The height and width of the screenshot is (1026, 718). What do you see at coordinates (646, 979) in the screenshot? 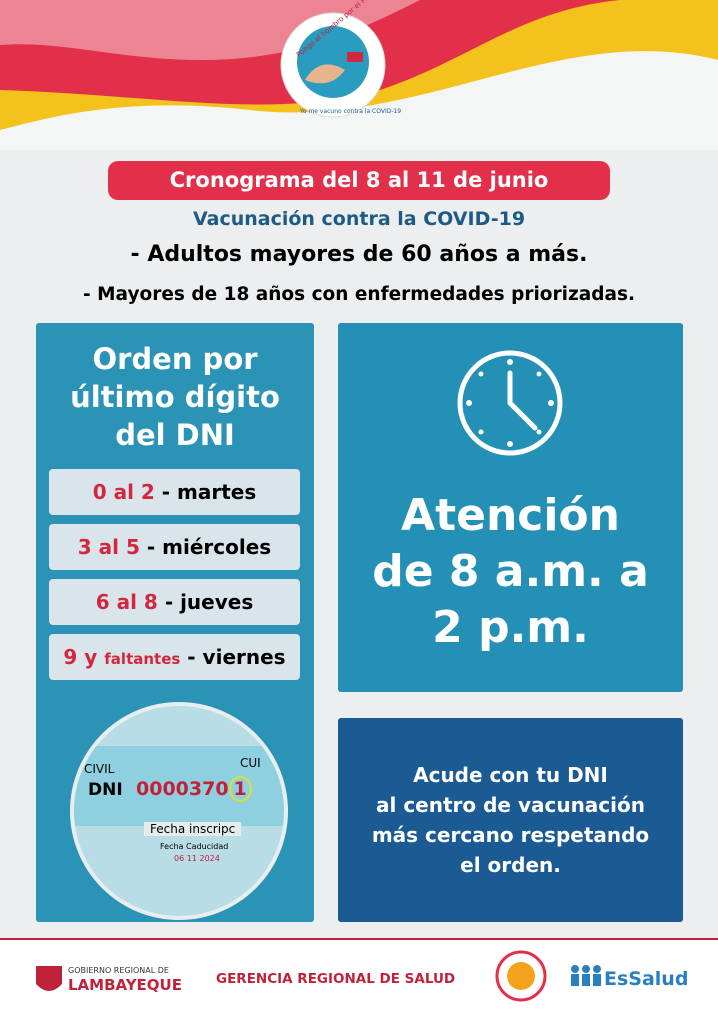
I see `essalud-name: EsSalud` at bounding box center [646, 979].